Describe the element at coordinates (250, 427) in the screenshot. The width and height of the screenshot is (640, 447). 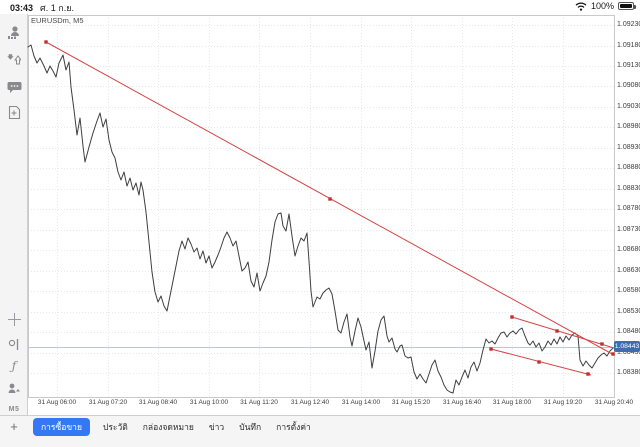
I see `tab-journal: บันทึก` at that location.